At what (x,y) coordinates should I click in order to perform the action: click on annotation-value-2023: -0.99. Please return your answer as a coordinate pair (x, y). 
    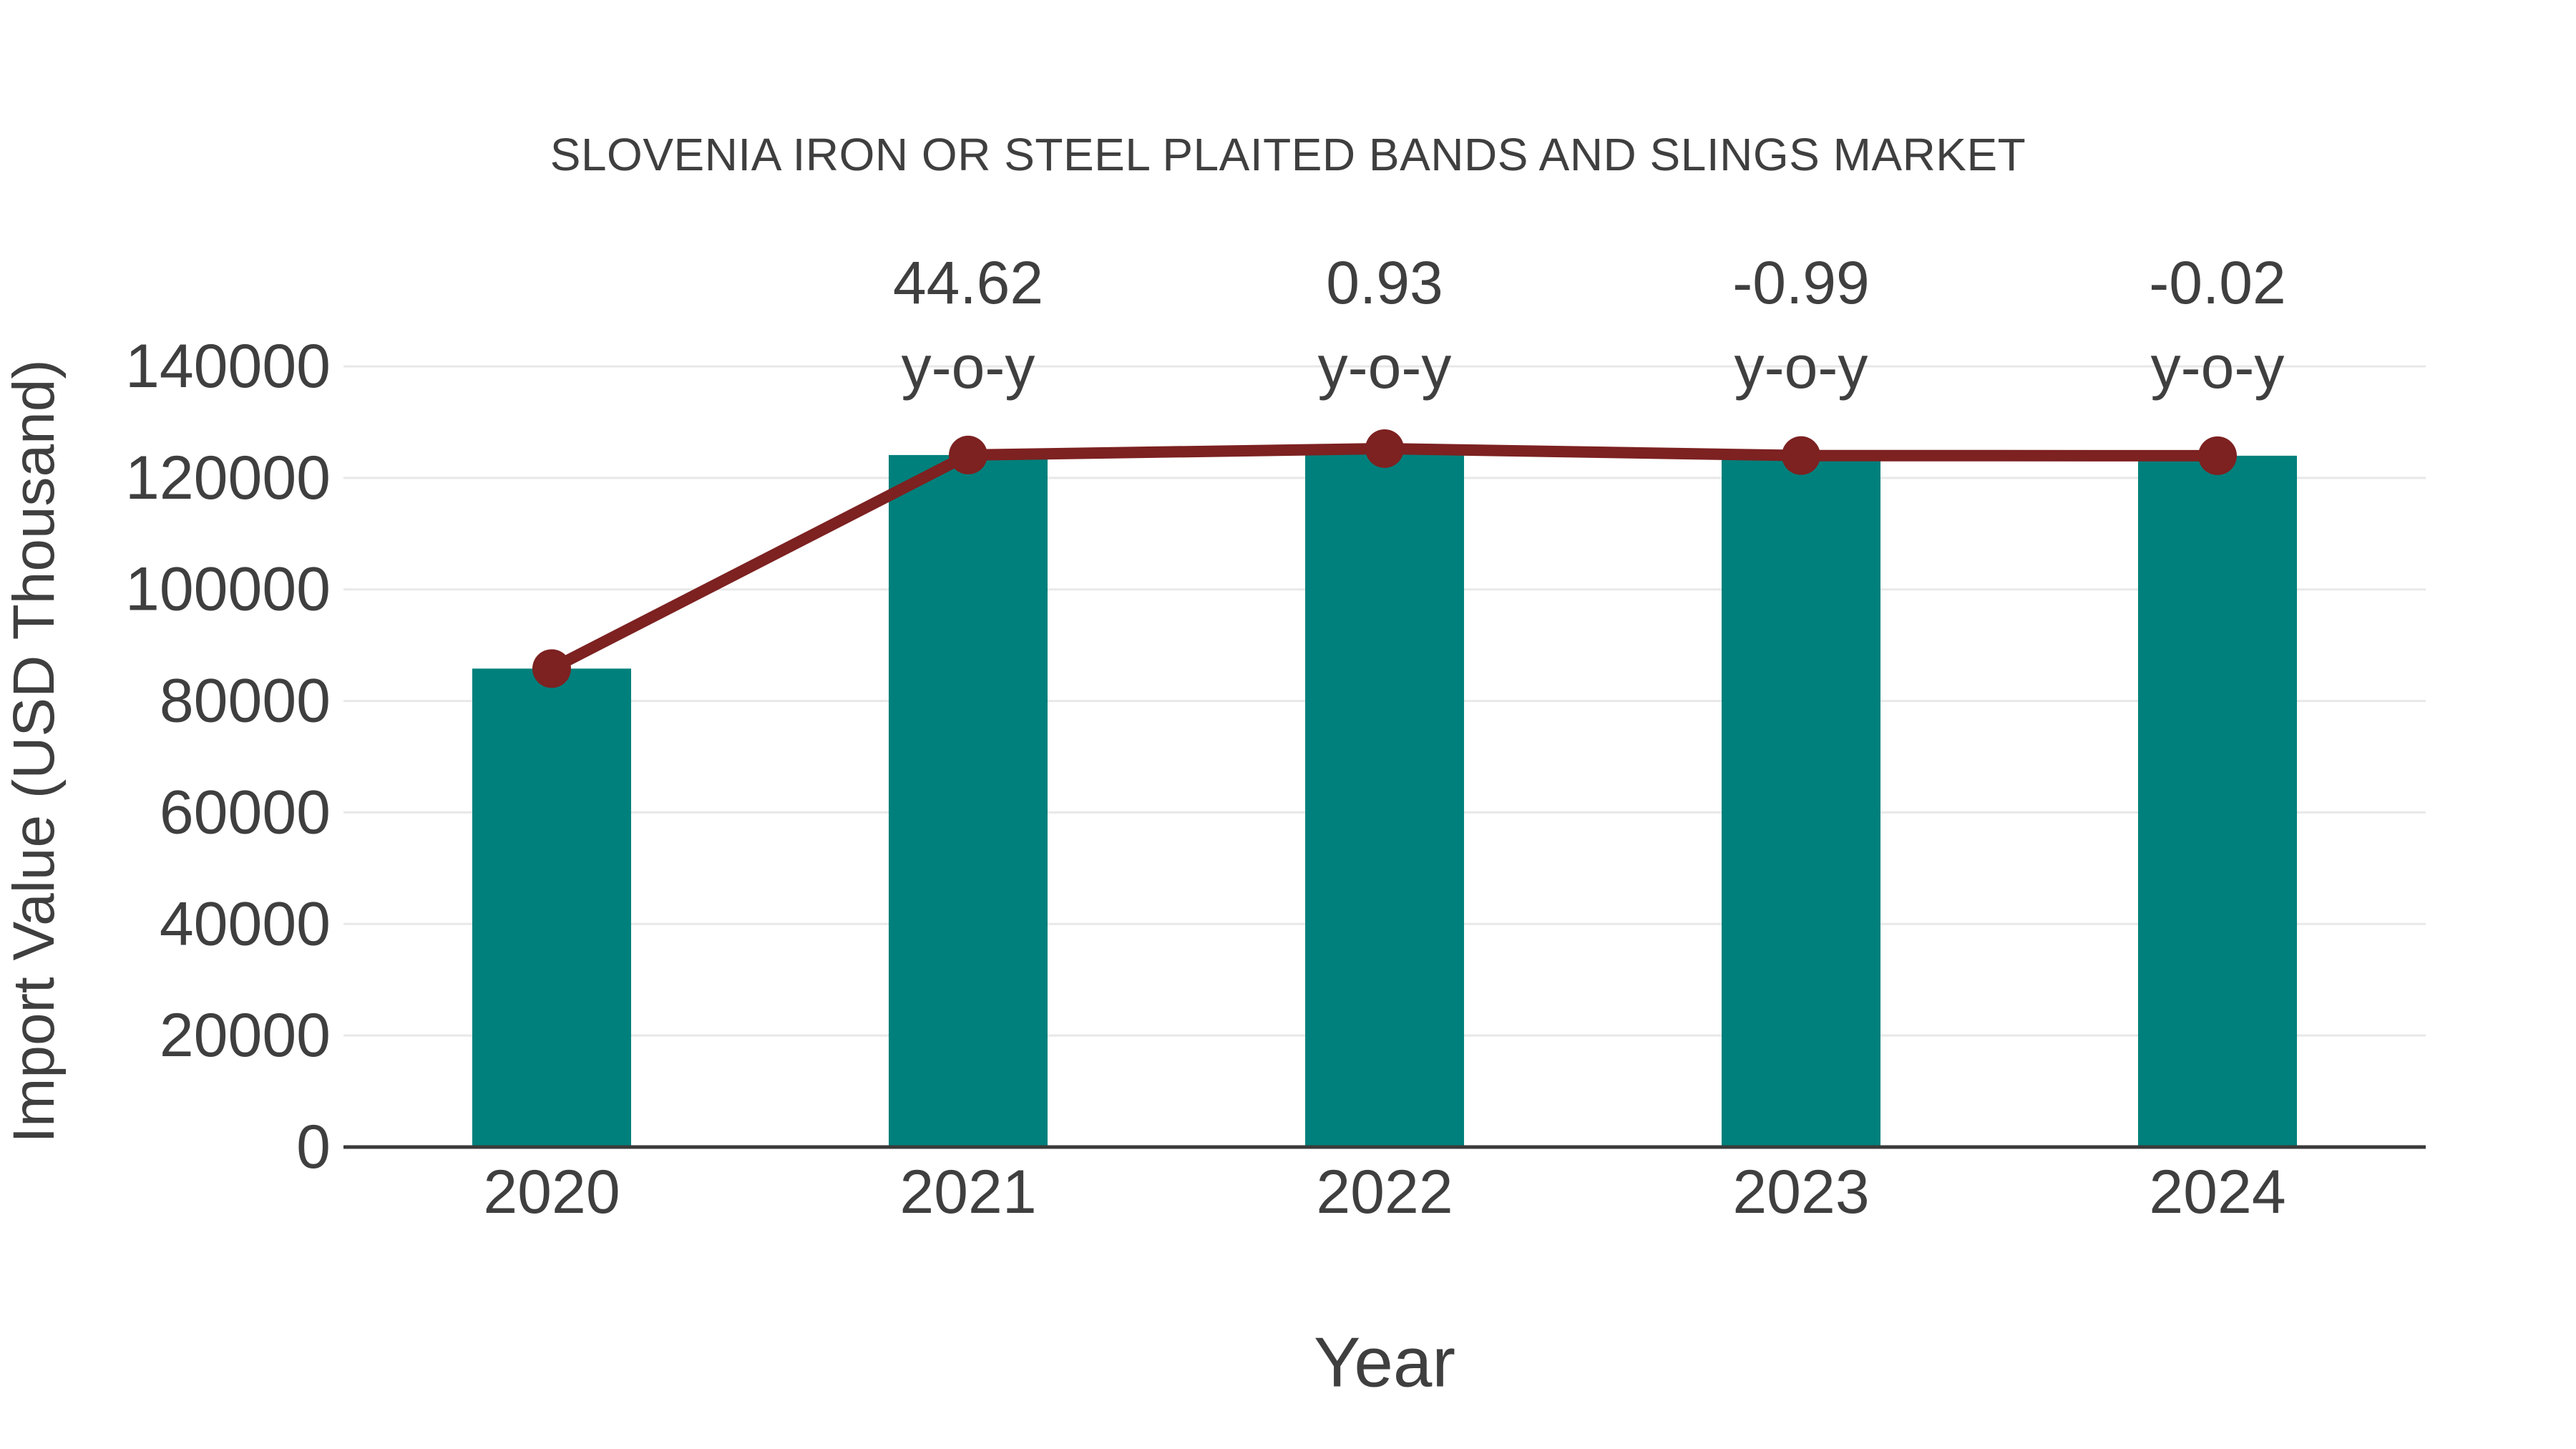
    Looking at the image, I should click on (1800, 282).